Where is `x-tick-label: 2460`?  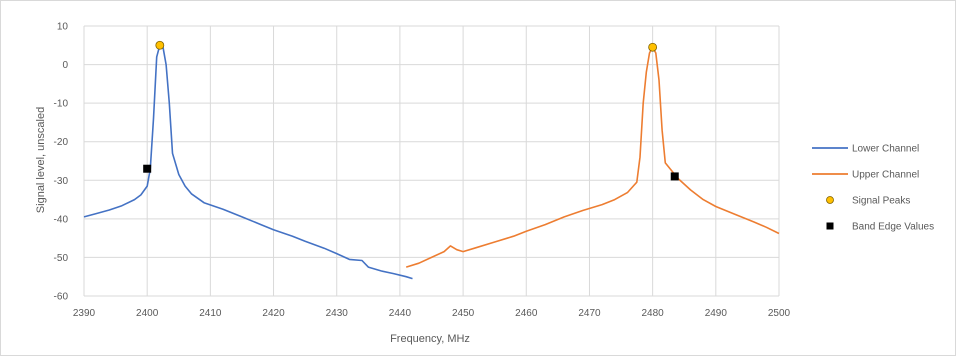 x-tick-label: 2460 is located at coordinates (526, 313).